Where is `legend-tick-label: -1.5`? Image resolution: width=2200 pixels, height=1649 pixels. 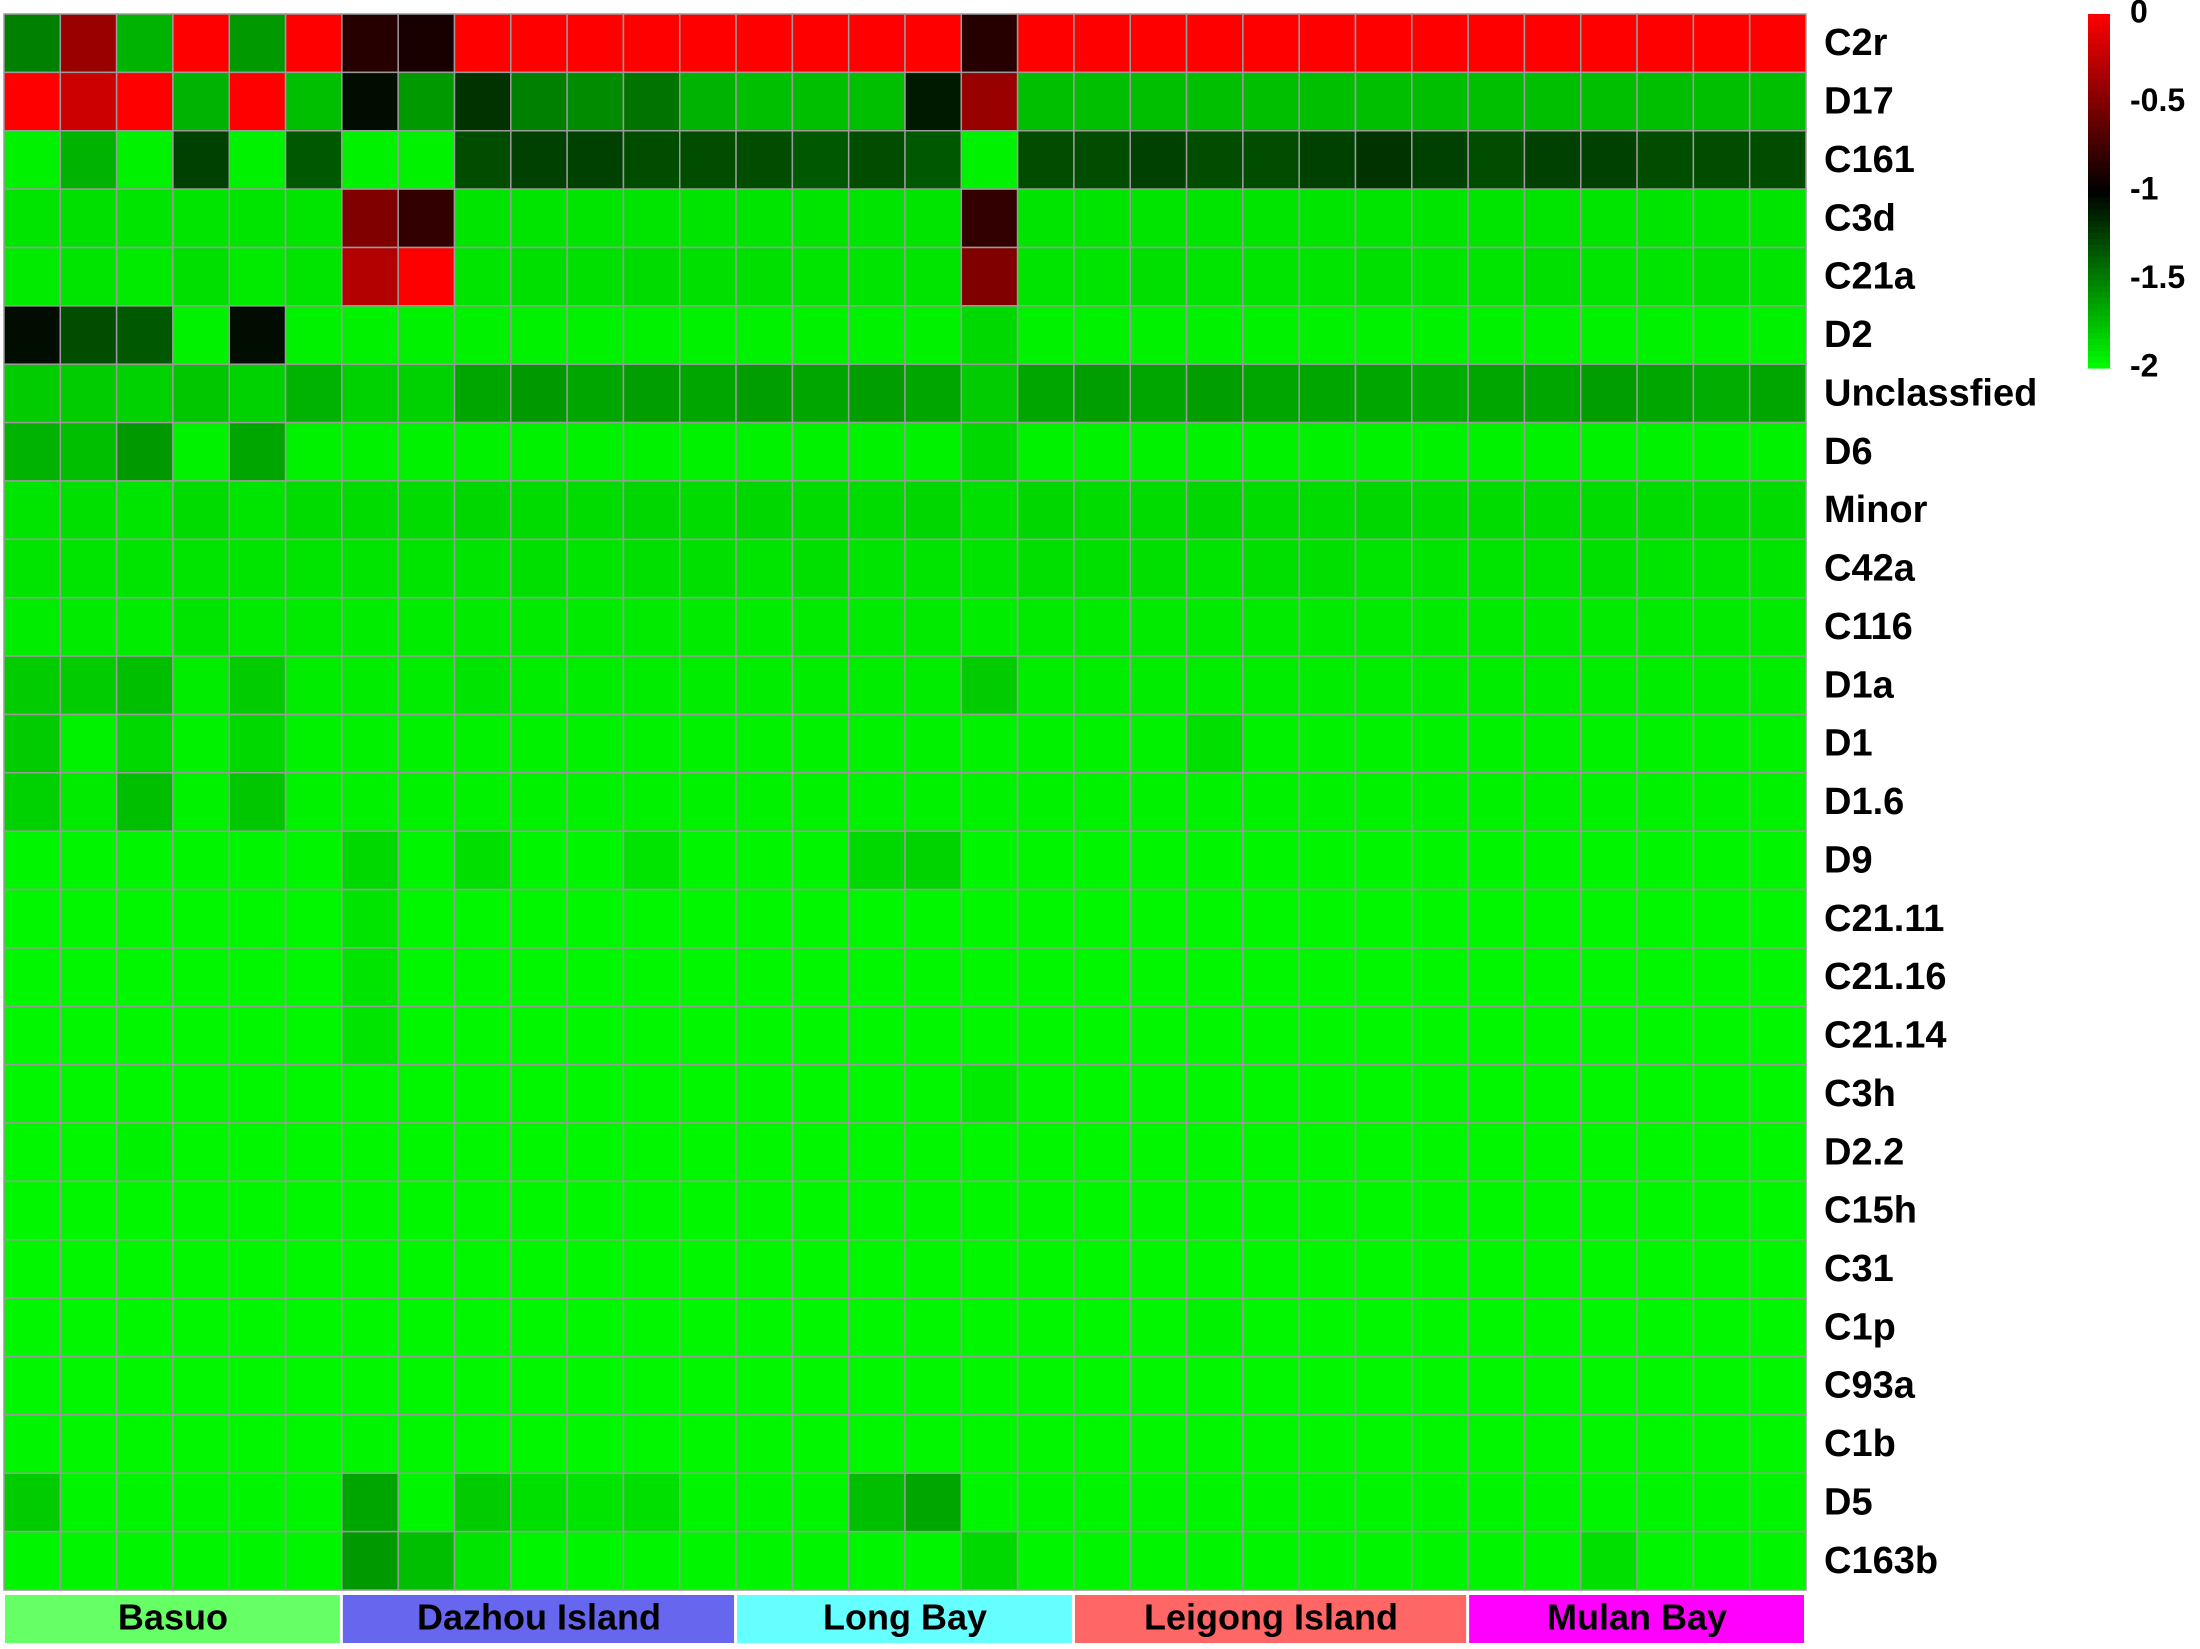 legend-tick-label: -1.5 is located at coordinates (2157, 277).